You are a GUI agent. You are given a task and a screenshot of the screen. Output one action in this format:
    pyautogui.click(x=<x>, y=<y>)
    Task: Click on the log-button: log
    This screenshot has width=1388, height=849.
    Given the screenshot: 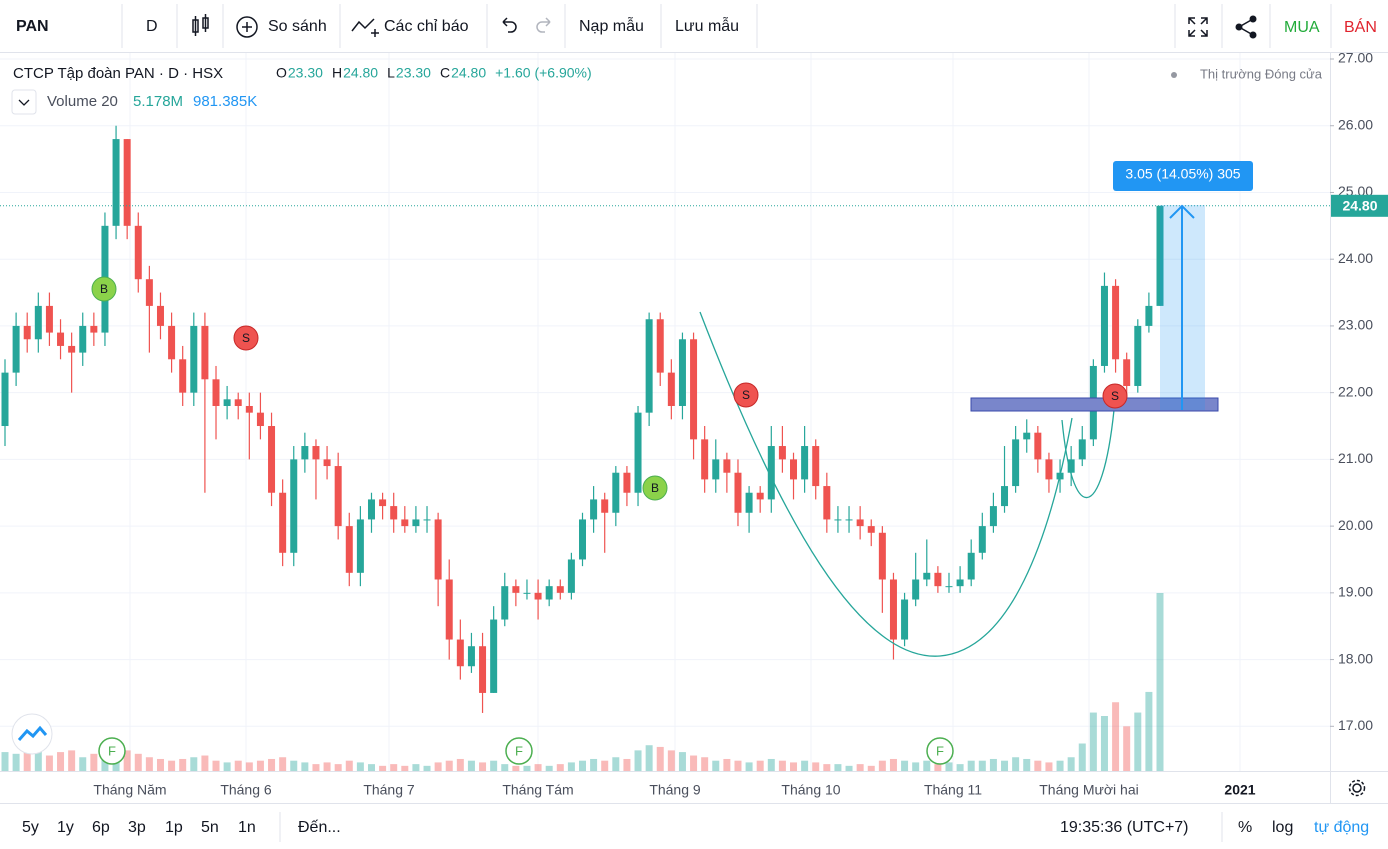 What is the action you would take?
    pyautogui.click(x=1282, y=827)
    